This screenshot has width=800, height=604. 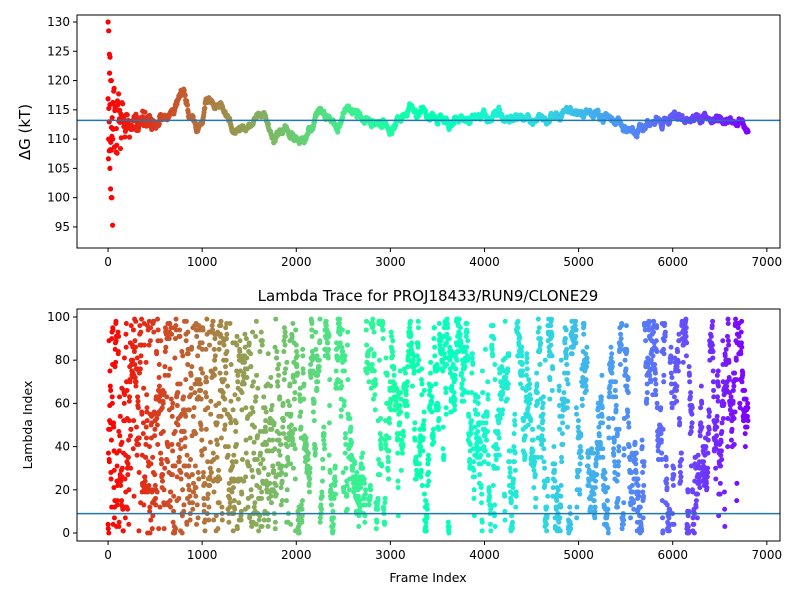 I want to click on delta-g-y-tick-label: 105, so click(x=58, y=168).